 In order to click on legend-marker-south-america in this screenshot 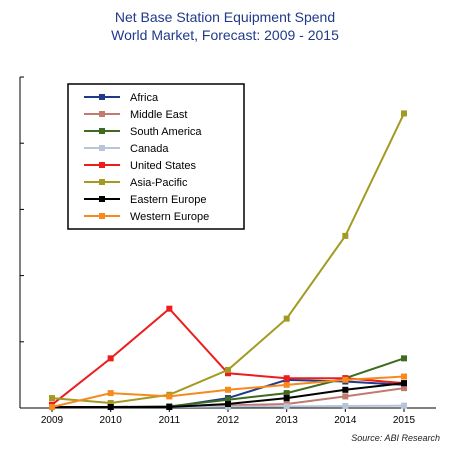, I will do `click(102, 131)`.